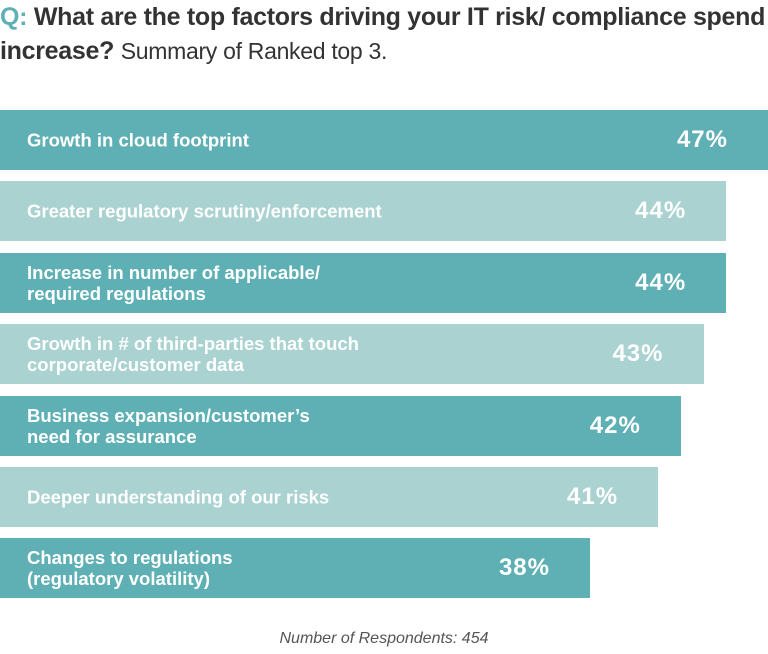  What do you see at coordinates (14, 17) in the screenshot?
I see `question-prefix: Q:` at bounding box center [14, 17].